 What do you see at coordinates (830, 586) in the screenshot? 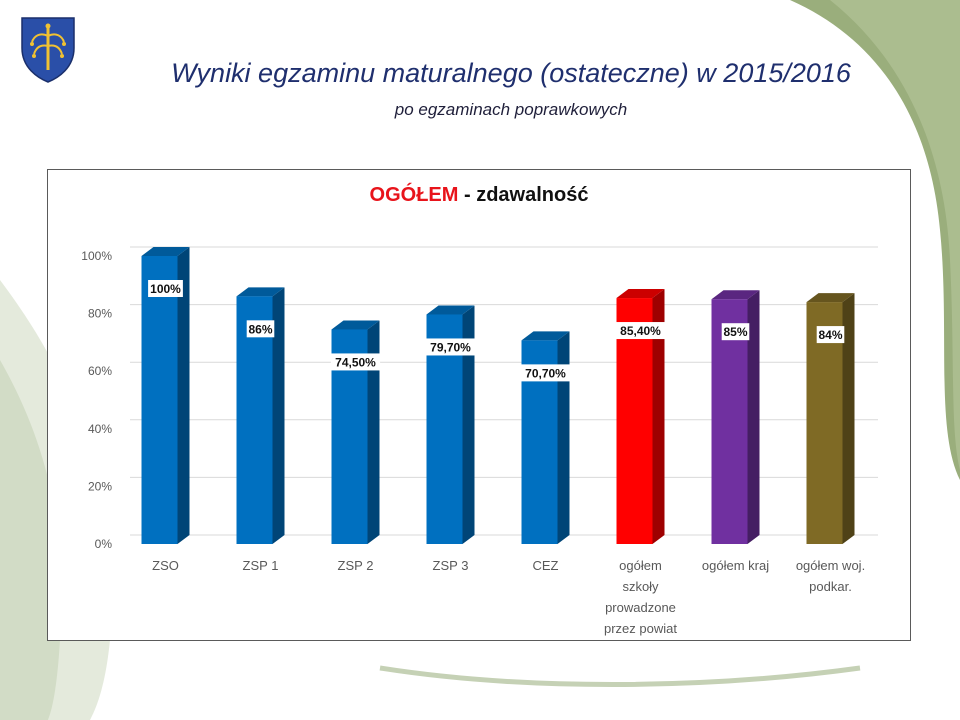
I see `category-label: podkar.` at bounding box center [830, 586].